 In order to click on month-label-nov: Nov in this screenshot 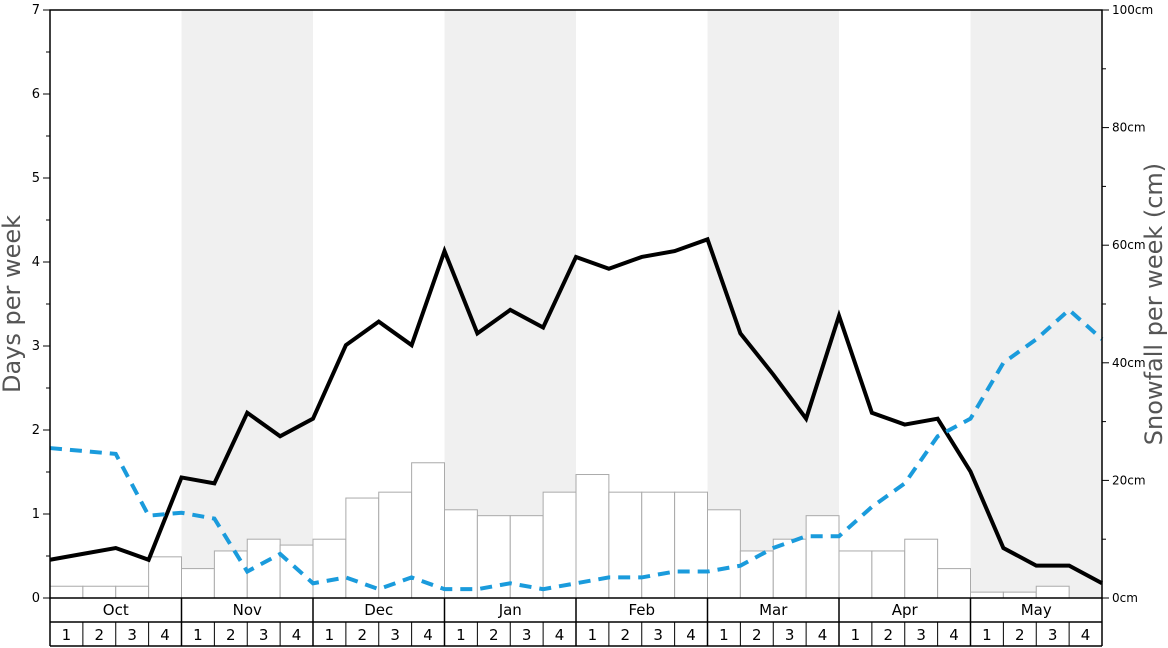, I will do `click(247, 610)`.